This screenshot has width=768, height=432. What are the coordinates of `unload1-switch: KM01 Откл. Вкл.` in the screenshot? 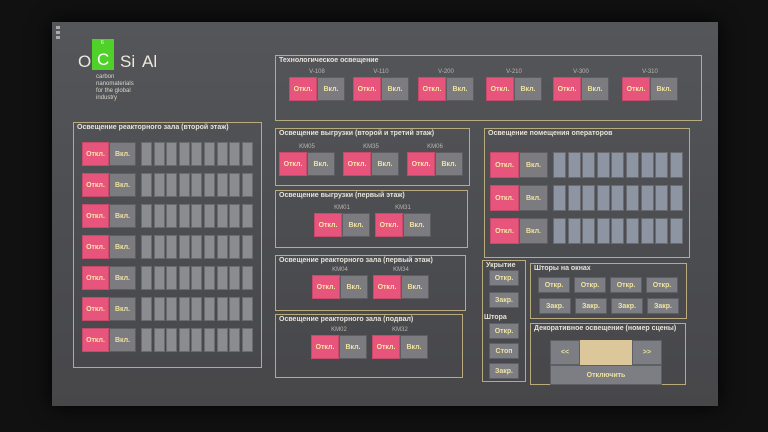 It's located at (342, 221).